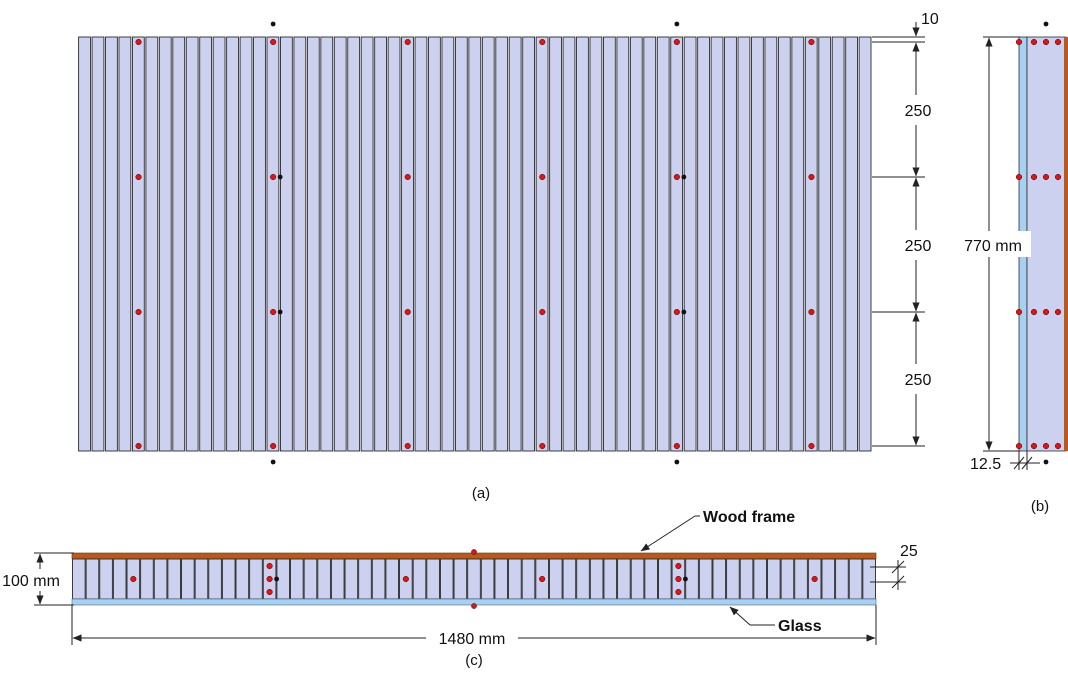  What do you see at coordinates (1046, 244) in the screenshot?
I see `side-view-panel` at bounding box center [1046, 244].